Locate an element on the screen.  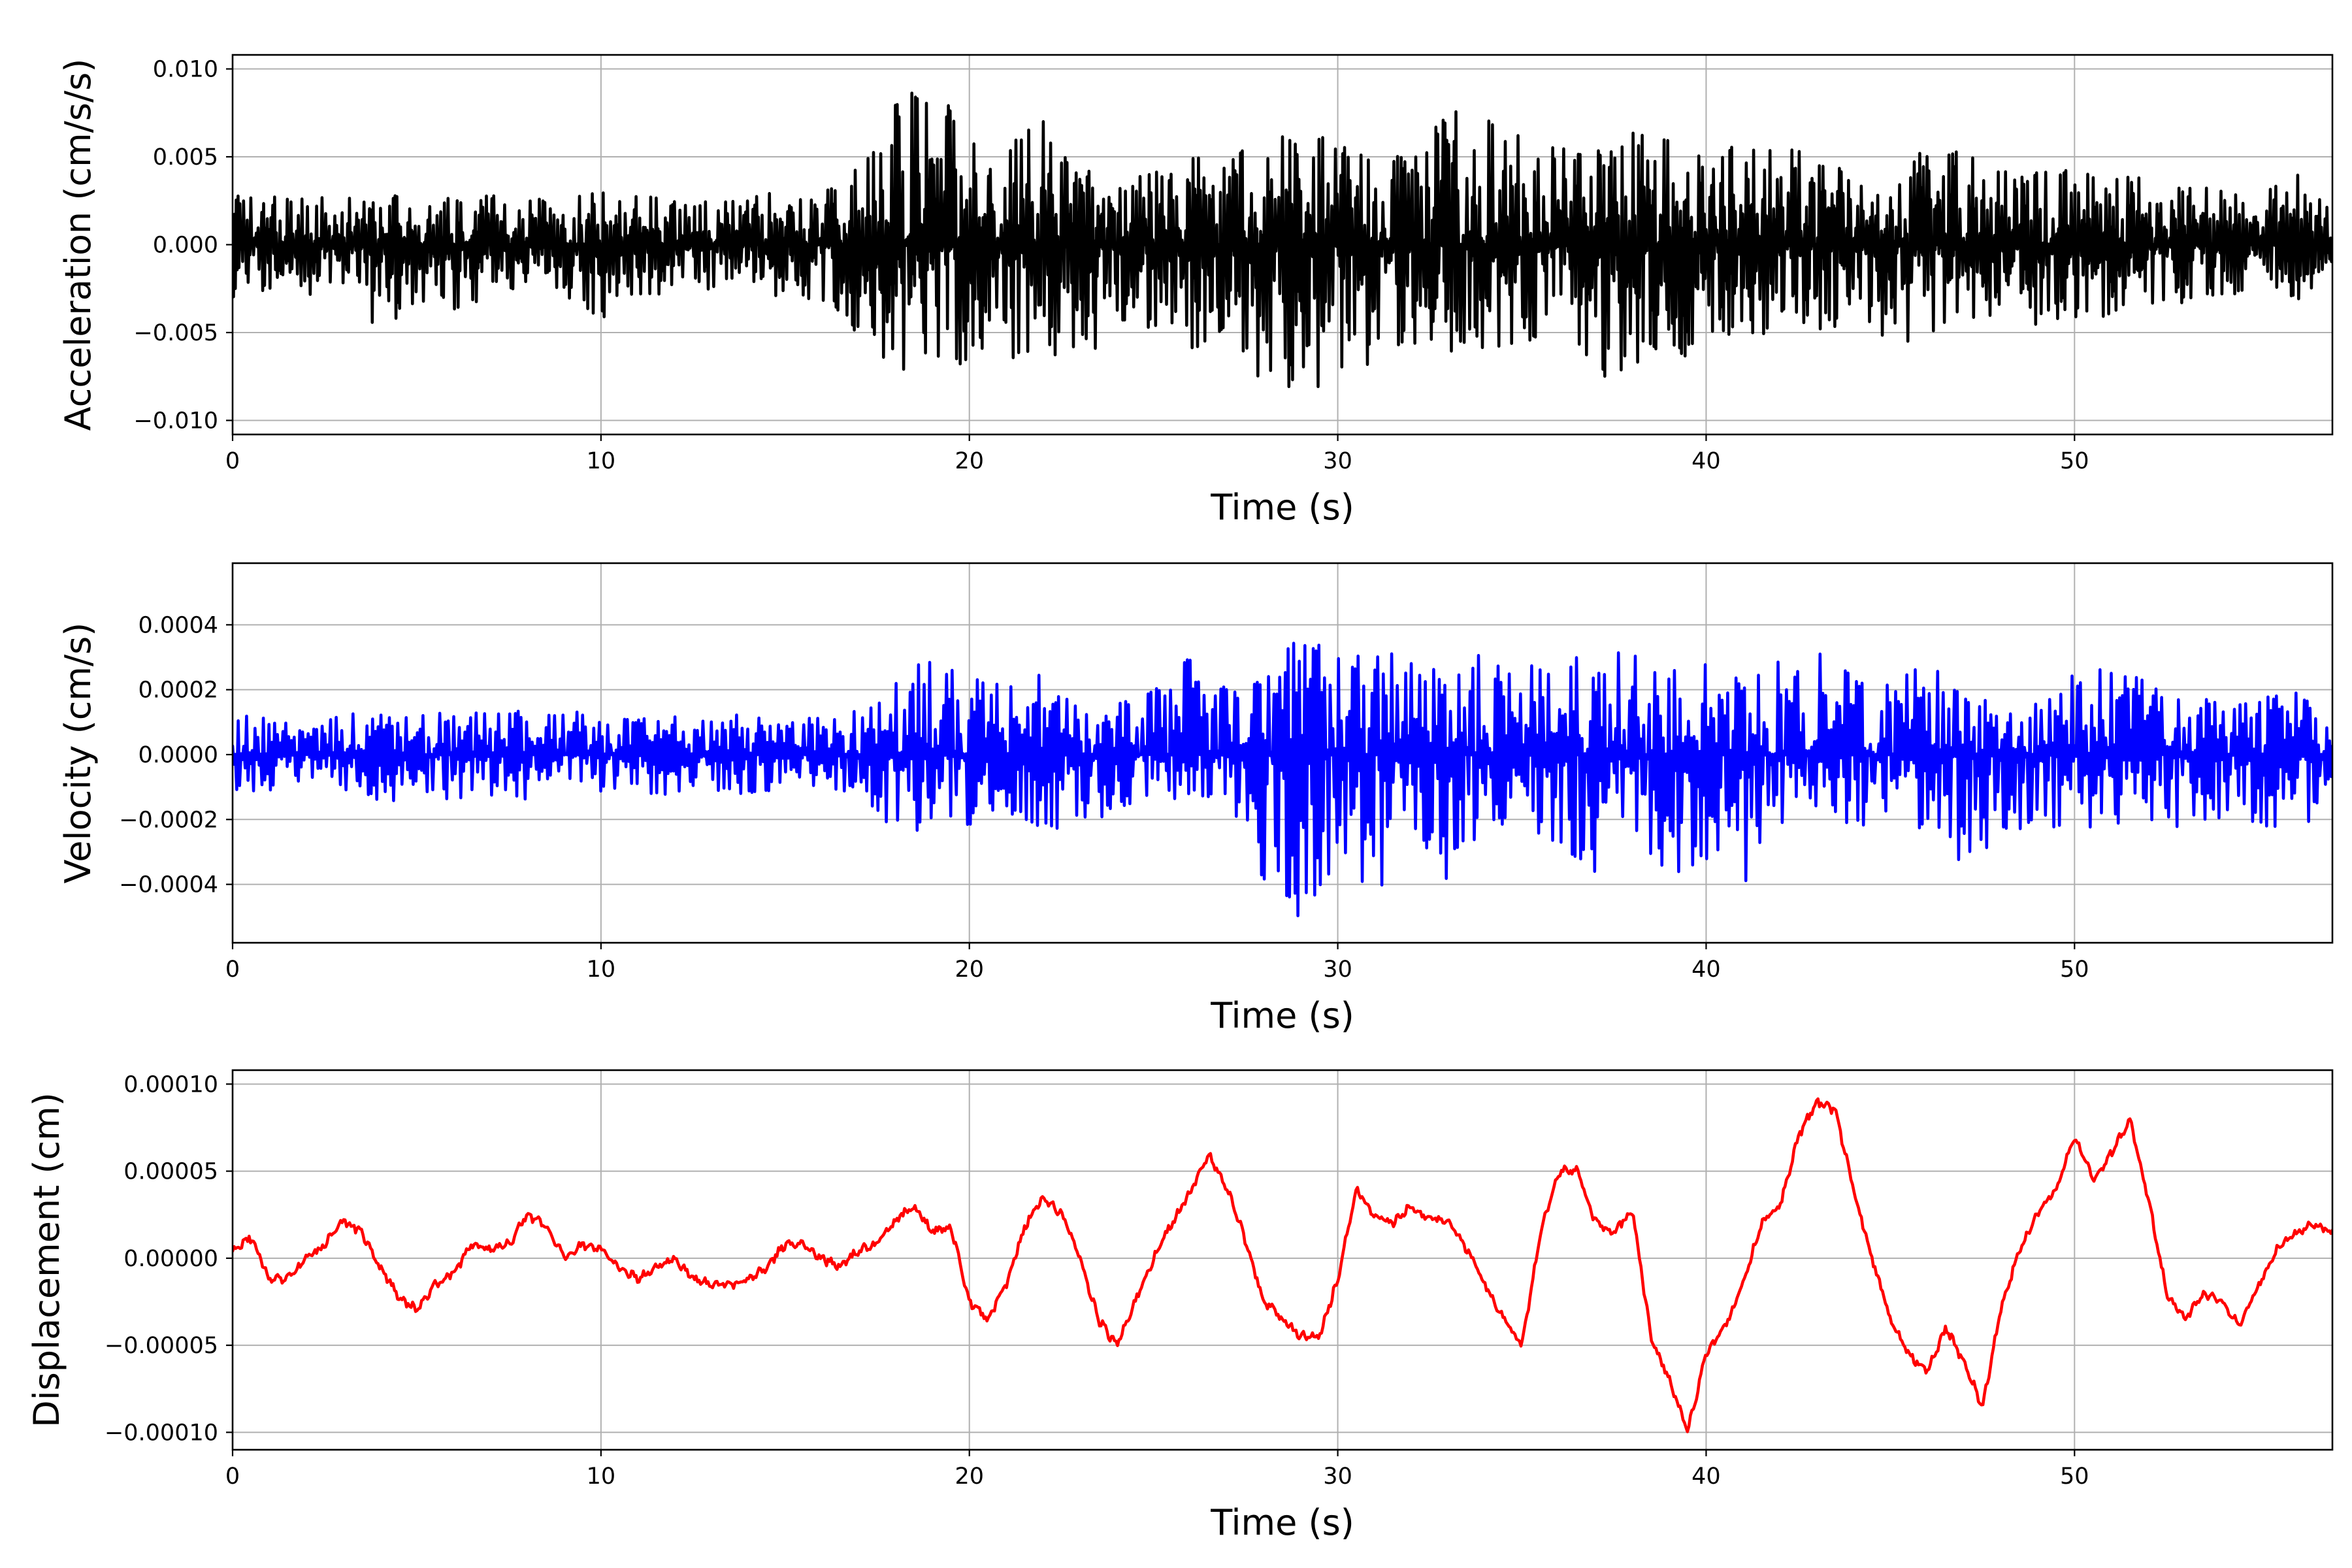
acceleration-x-tick-label: 30 is located at coordinates (1337, 461).